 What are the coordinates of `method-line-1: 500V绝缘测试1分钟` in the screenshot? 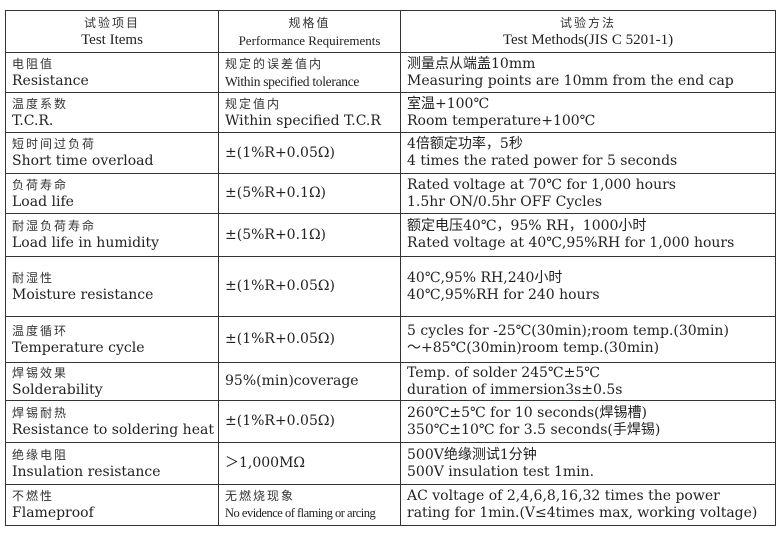 It's located at (472, 454).